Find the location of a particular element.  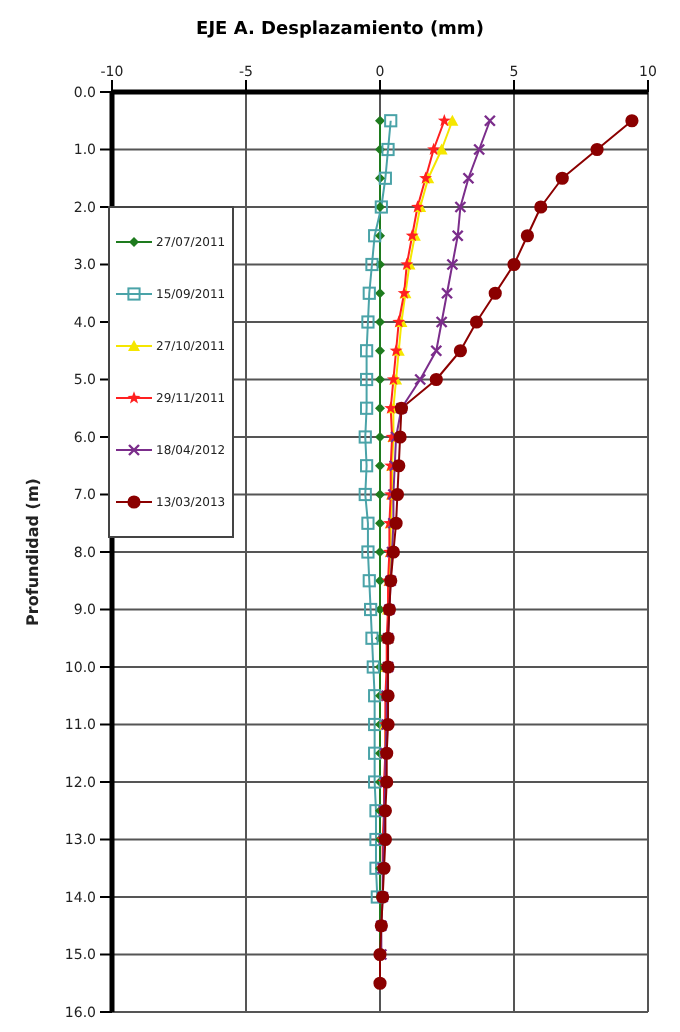

chart-title: EJE A. Desplazamiento (mm) is located at coordinates (340, 31).